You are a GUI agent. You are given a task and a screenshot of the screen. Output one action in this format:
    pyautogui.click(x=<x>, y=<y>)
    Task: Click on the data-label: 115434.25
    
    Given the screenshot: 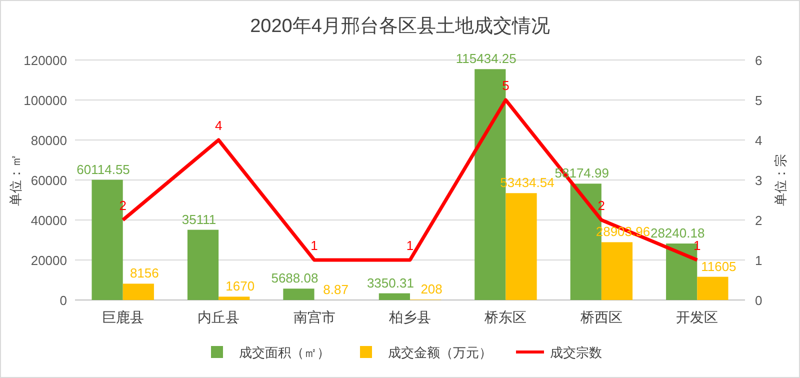 What is the action you would take?
    pyautogui.click(x=486, y=58)
    